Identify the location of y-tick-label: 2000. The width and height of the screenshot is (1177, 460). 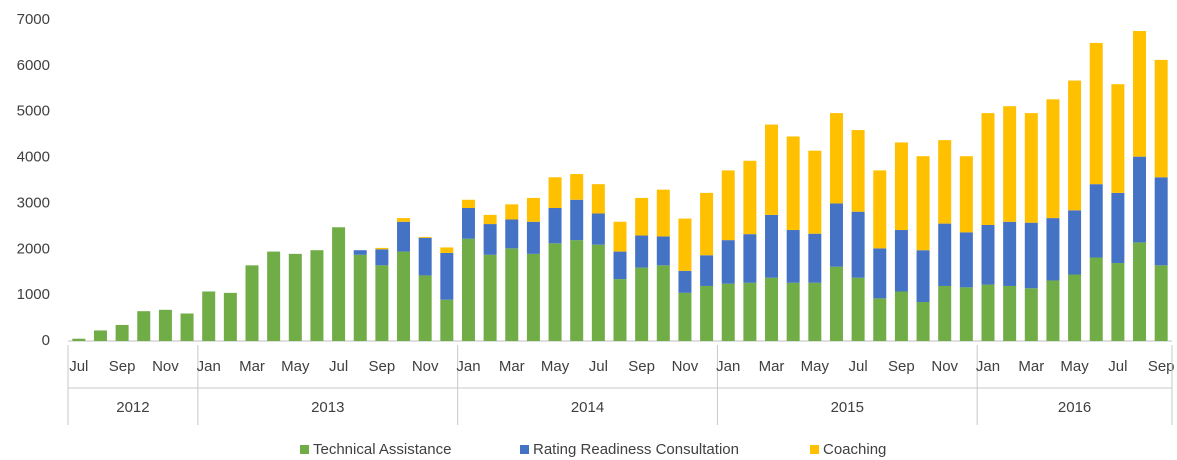
(33, 248).